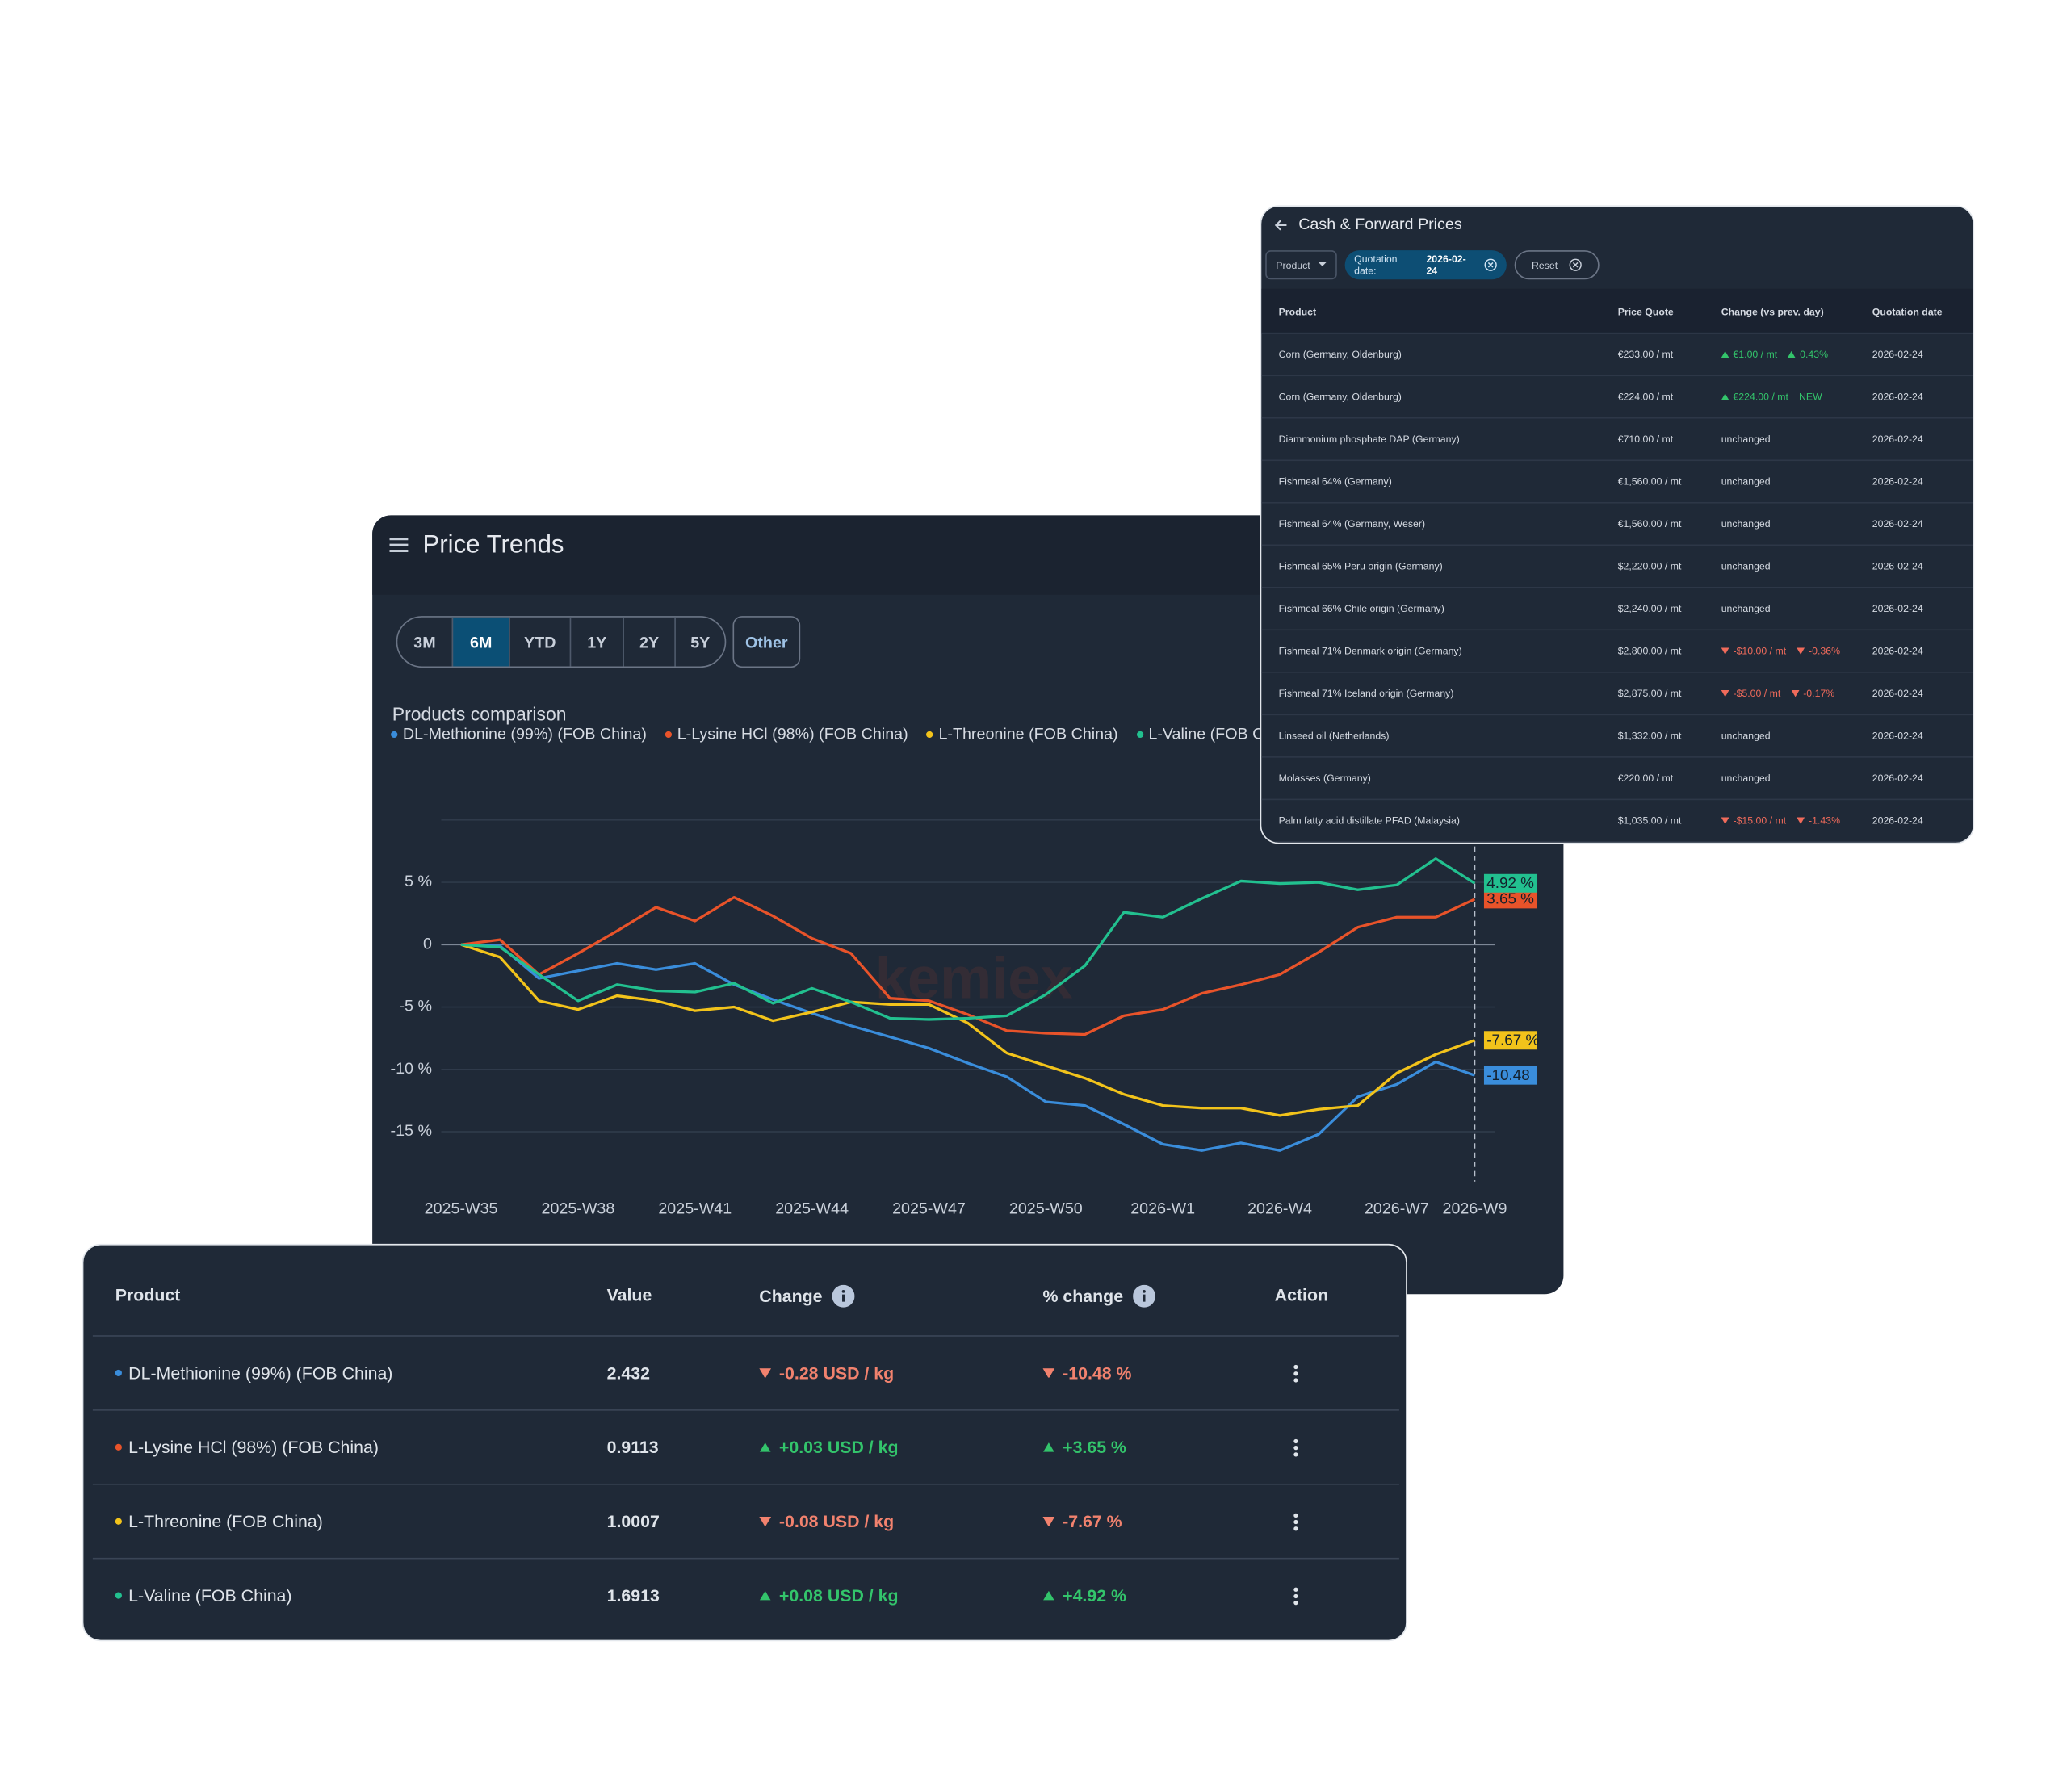 This screenshot has height=1792, width=2067. What do you see at coordinates (633, 1521) in the screenshot?
I see `value-cell: 1.0007` at bounding box center [633, 1521].